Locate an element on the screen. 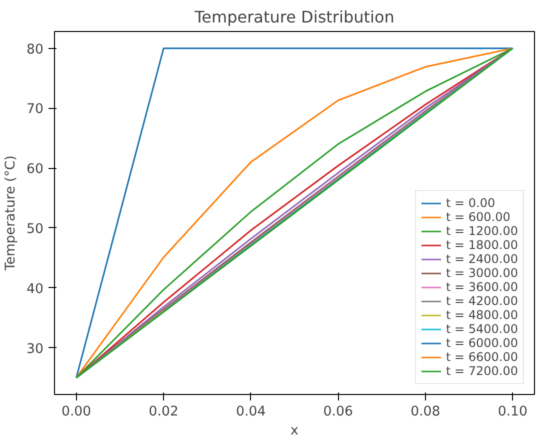 This screenshot has height=441, width=549. legend-label: t = 0.00 is located at coordinates (471, 203).